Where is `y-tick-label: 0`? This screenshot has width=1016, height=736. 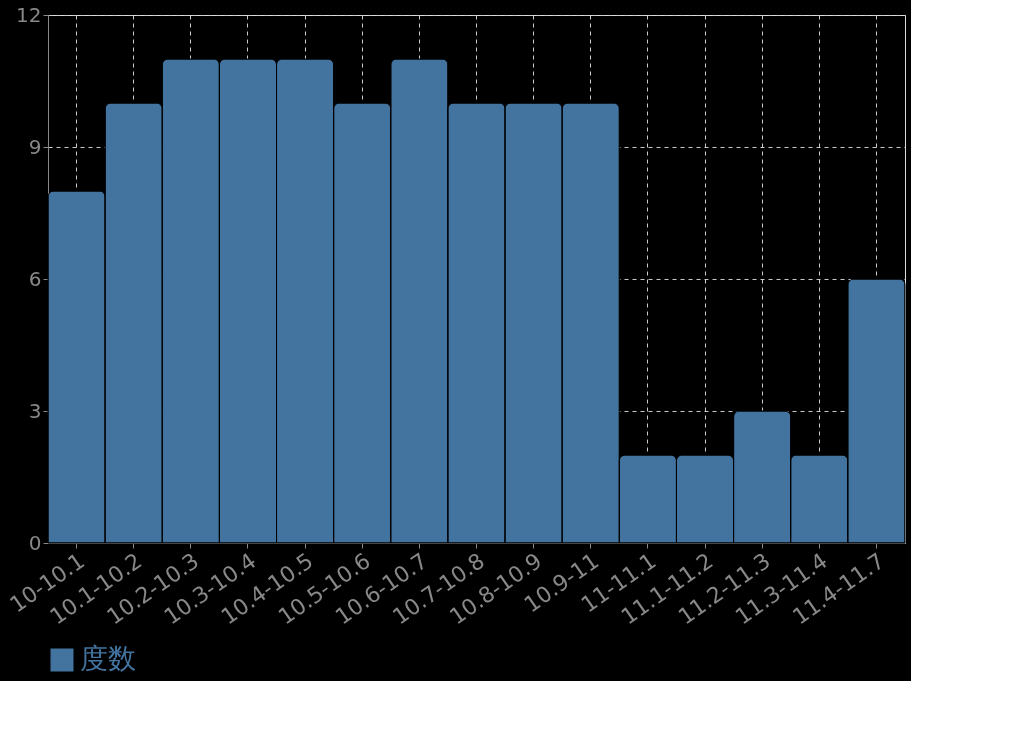
y-tick-label: 0 is located at coordinates (35, 542).